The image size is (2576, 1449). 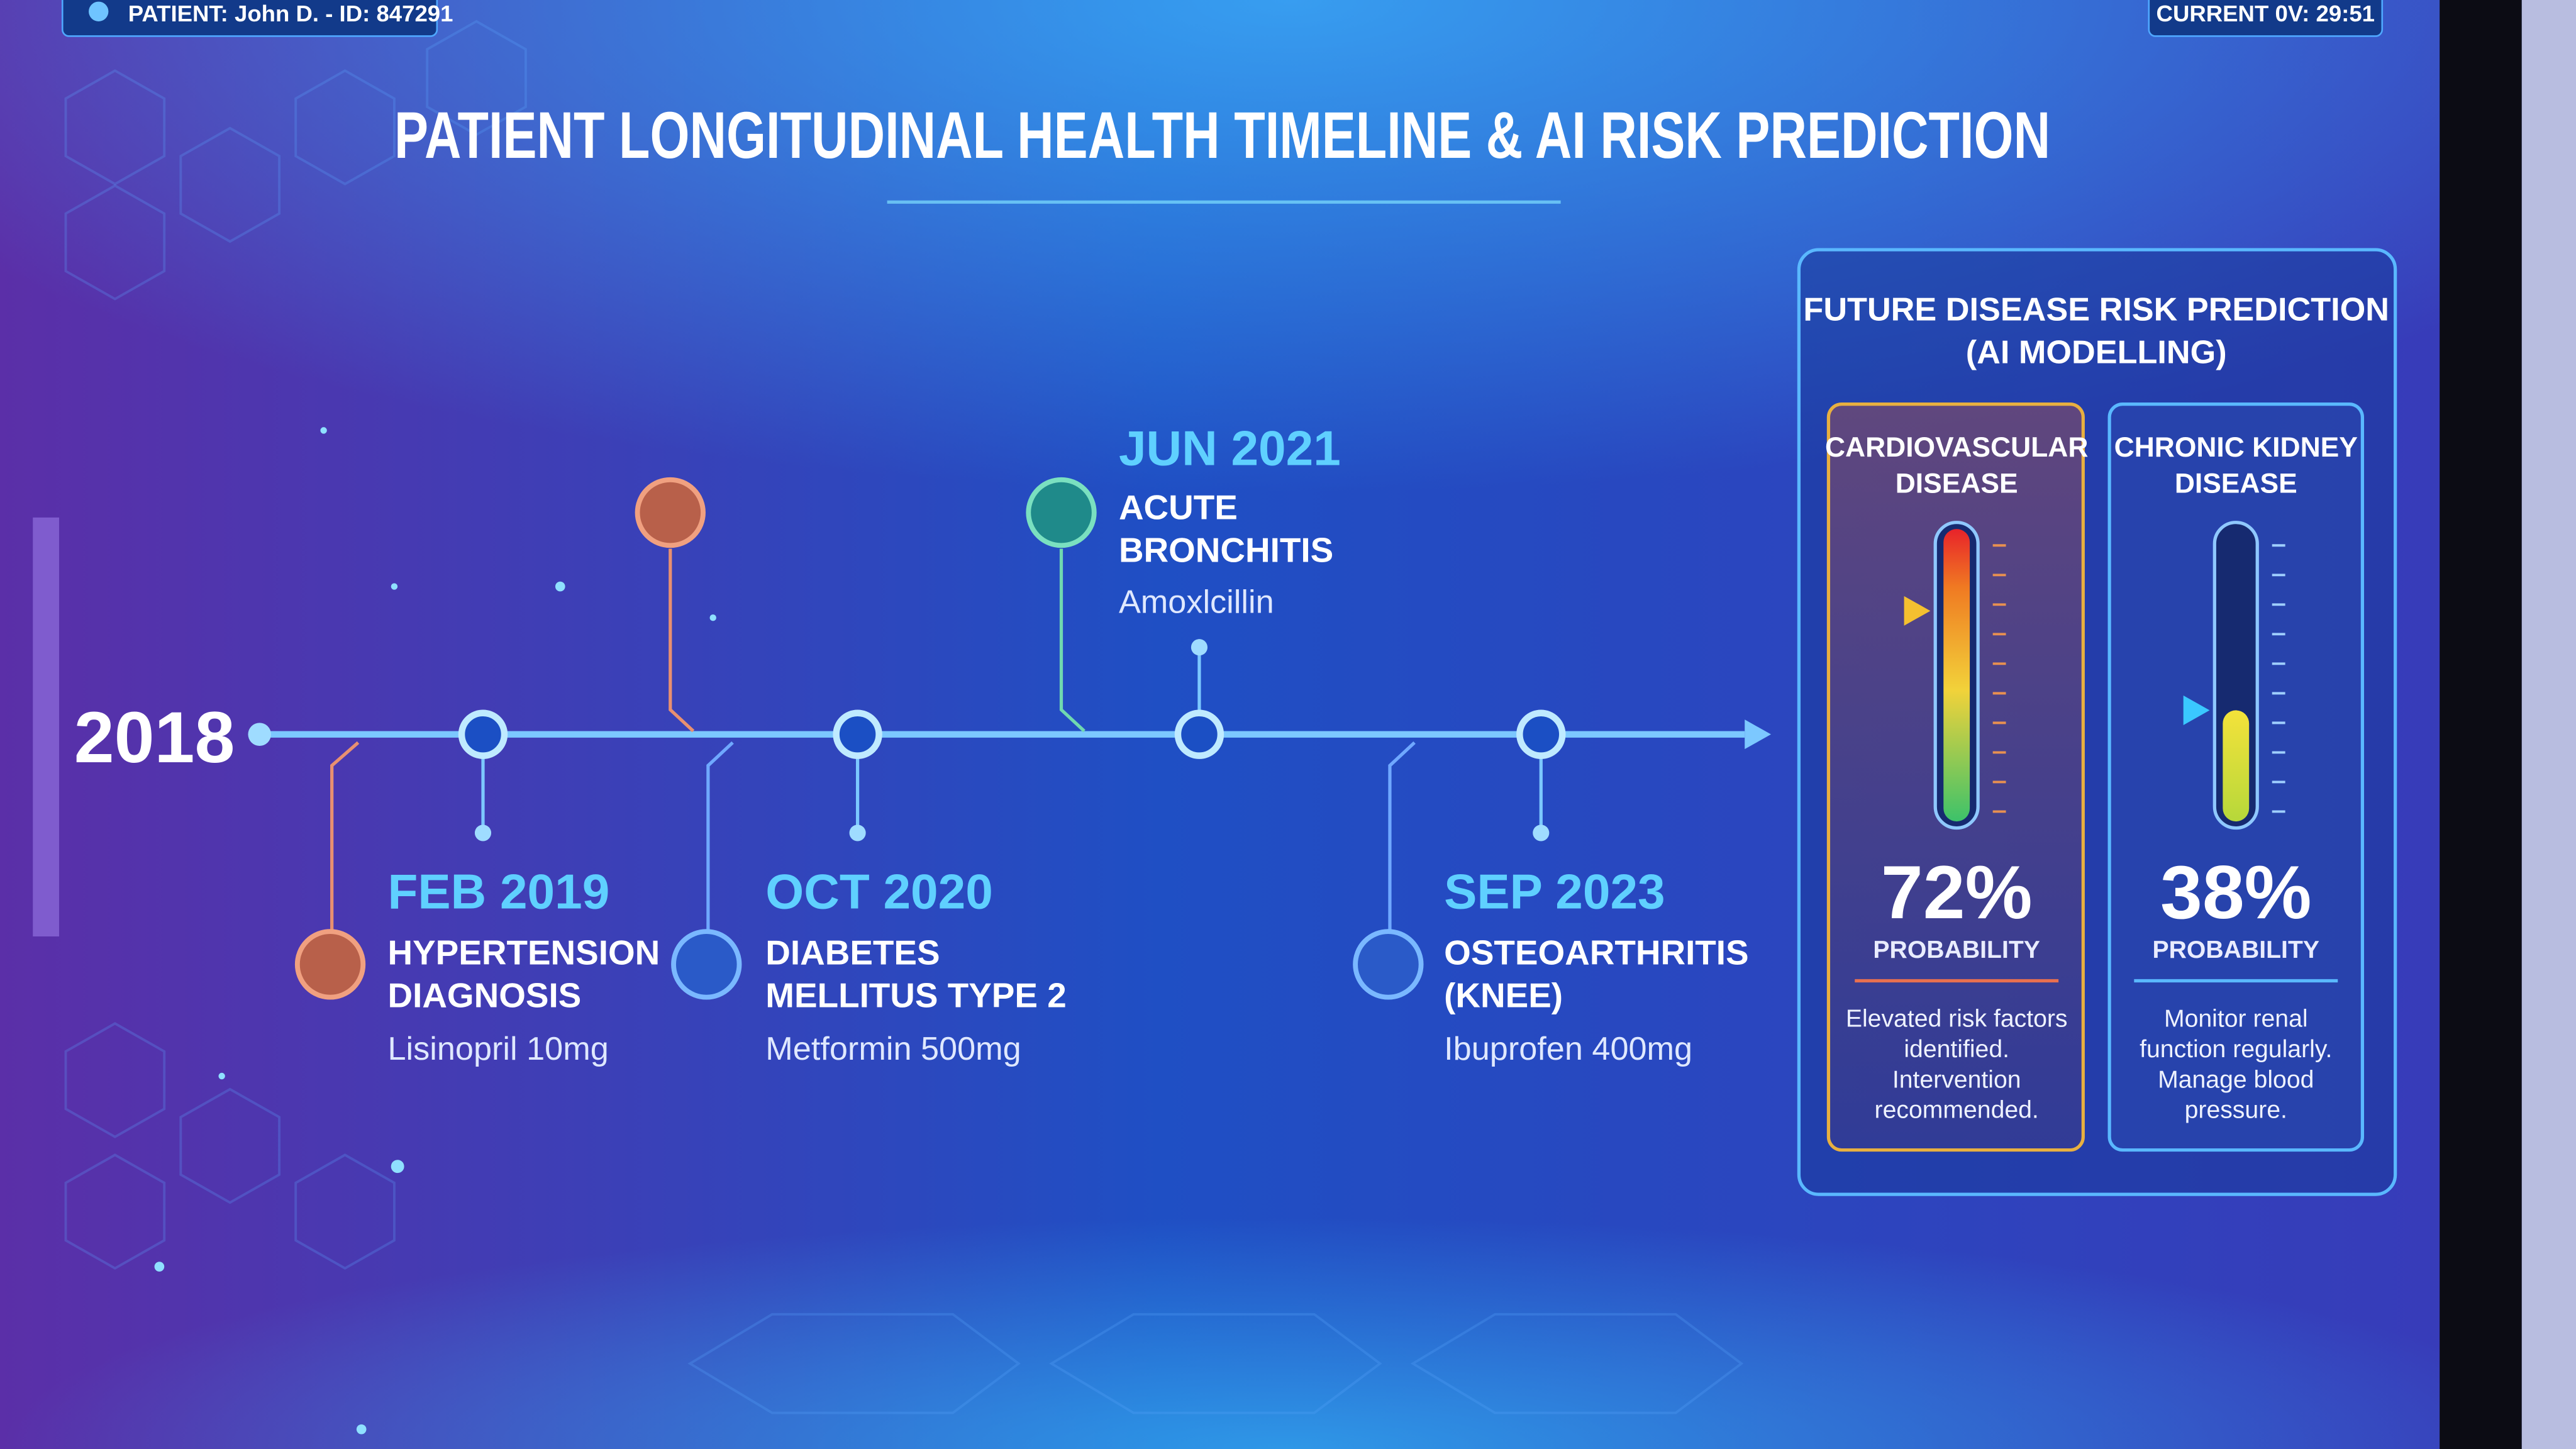 What do you see at coordinates (1503, 994) in the screenshot?
I see `event-title: (KNEE)` at bounding box center [1503, 994].